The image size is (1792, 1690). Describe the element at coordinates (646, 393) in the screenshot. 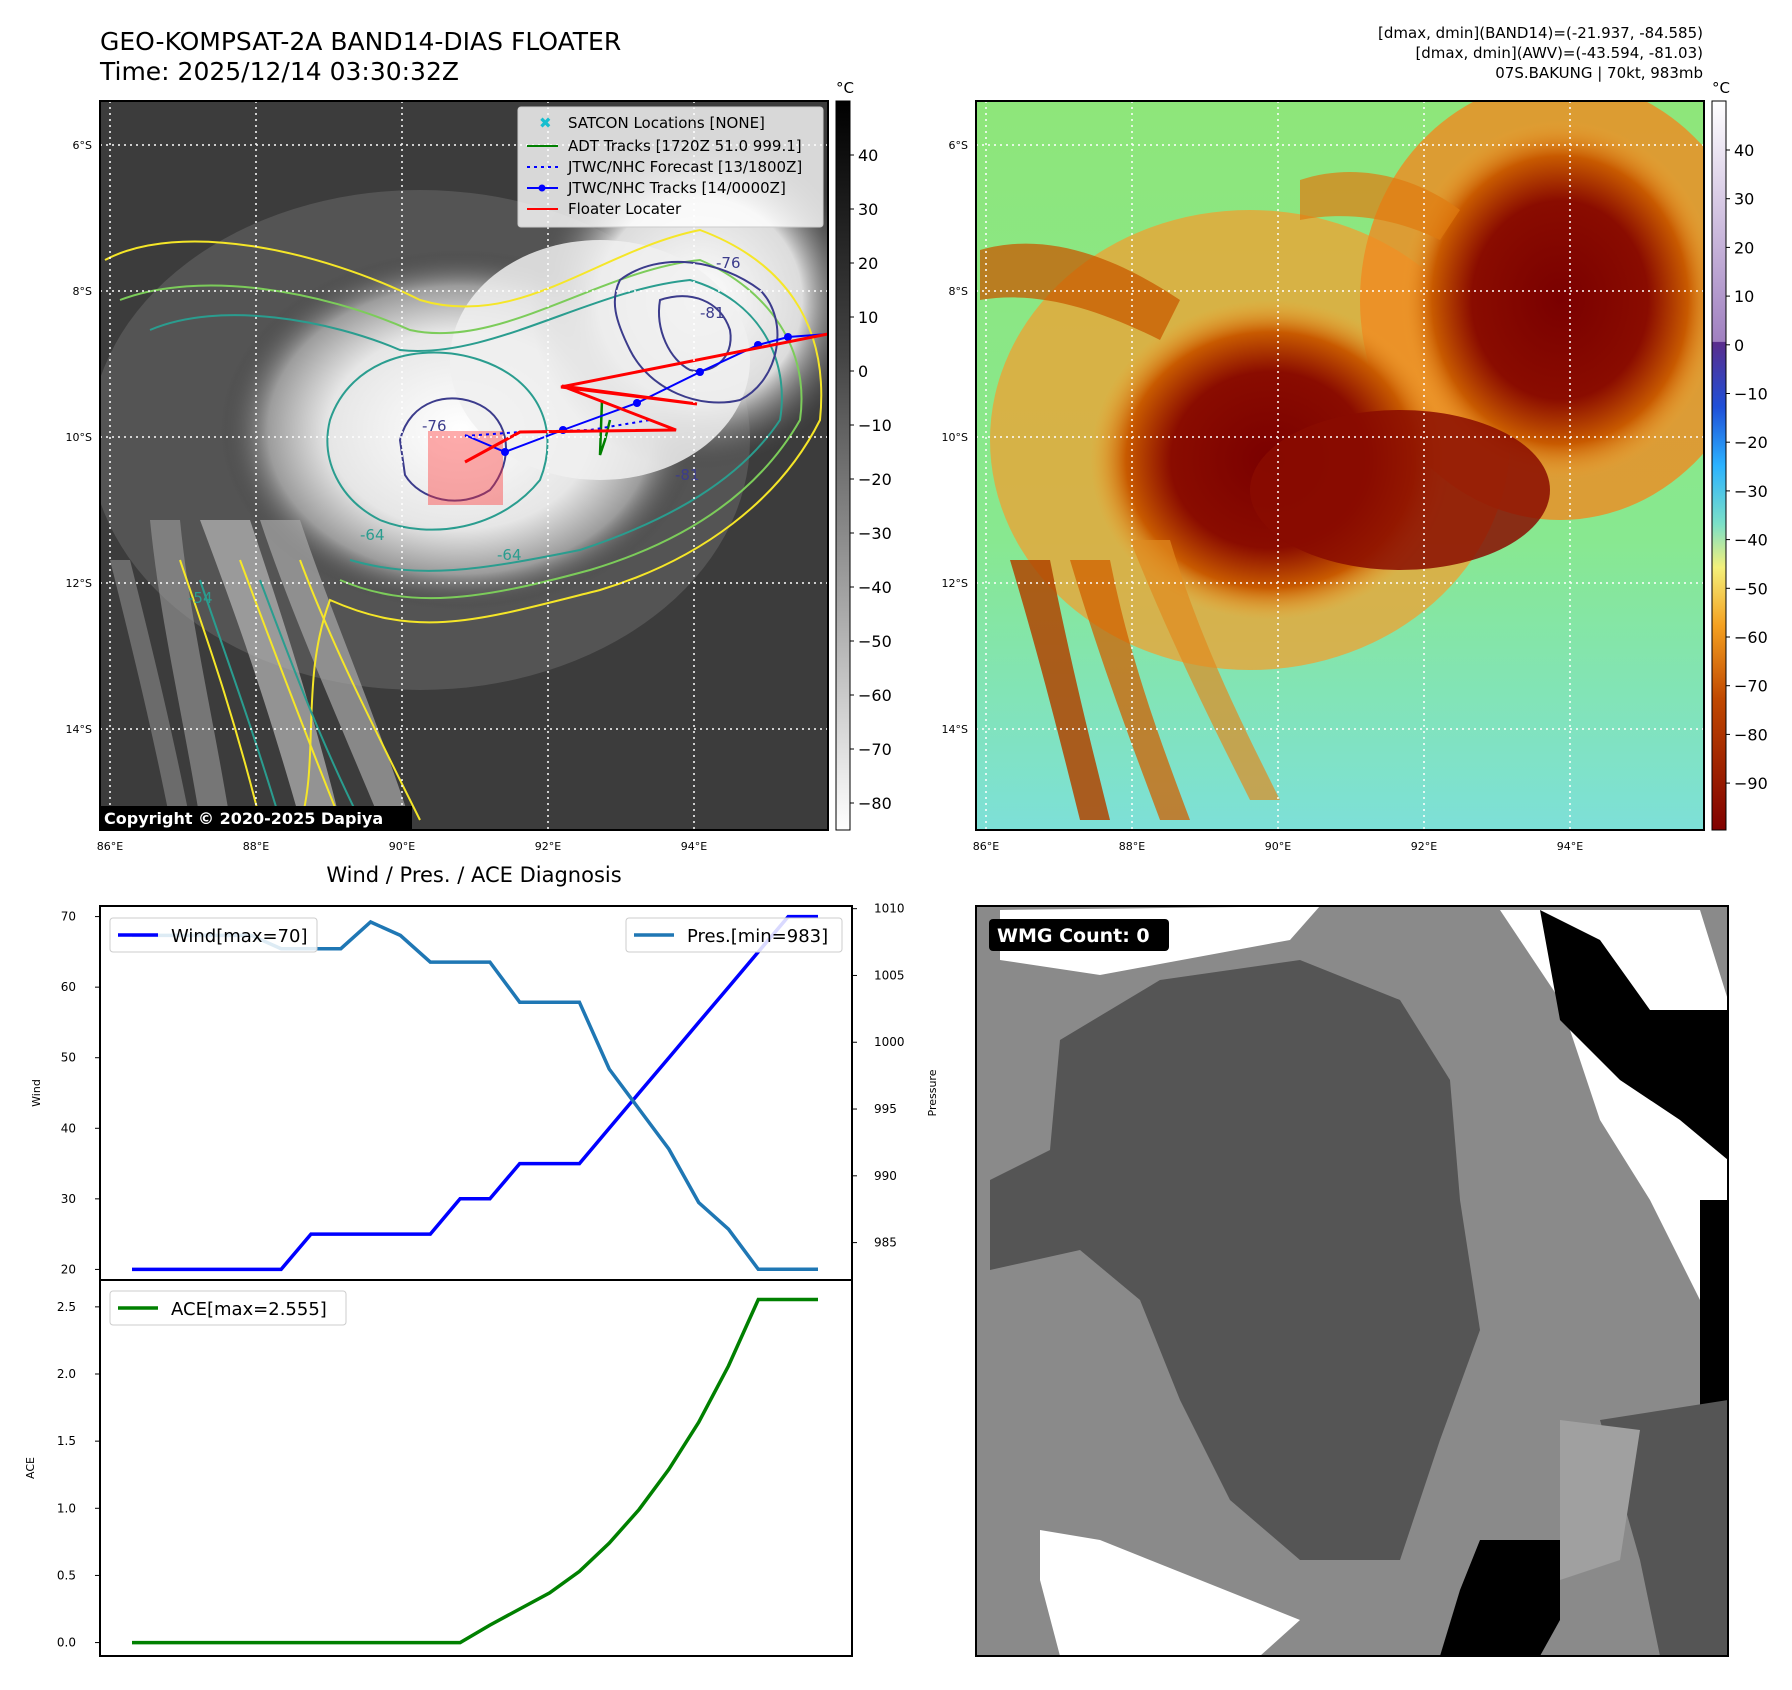

I see `jtwc-track-line` at that location.